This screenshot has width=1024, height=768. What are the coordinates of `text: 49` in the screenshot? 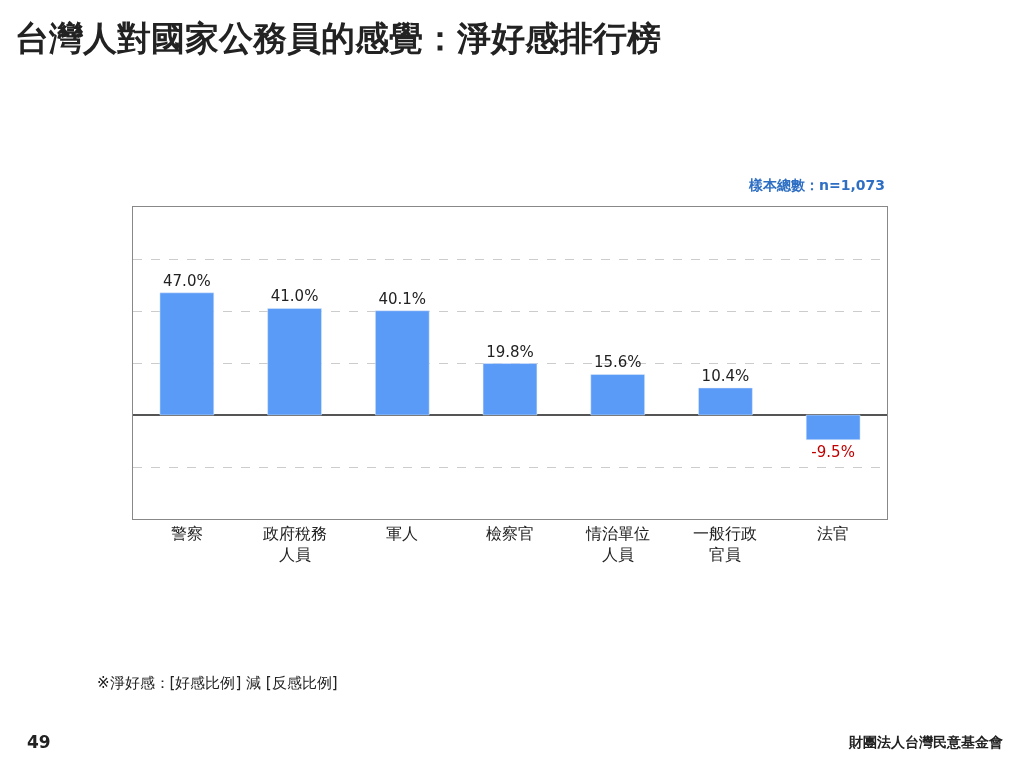 It's located at (39, 742).